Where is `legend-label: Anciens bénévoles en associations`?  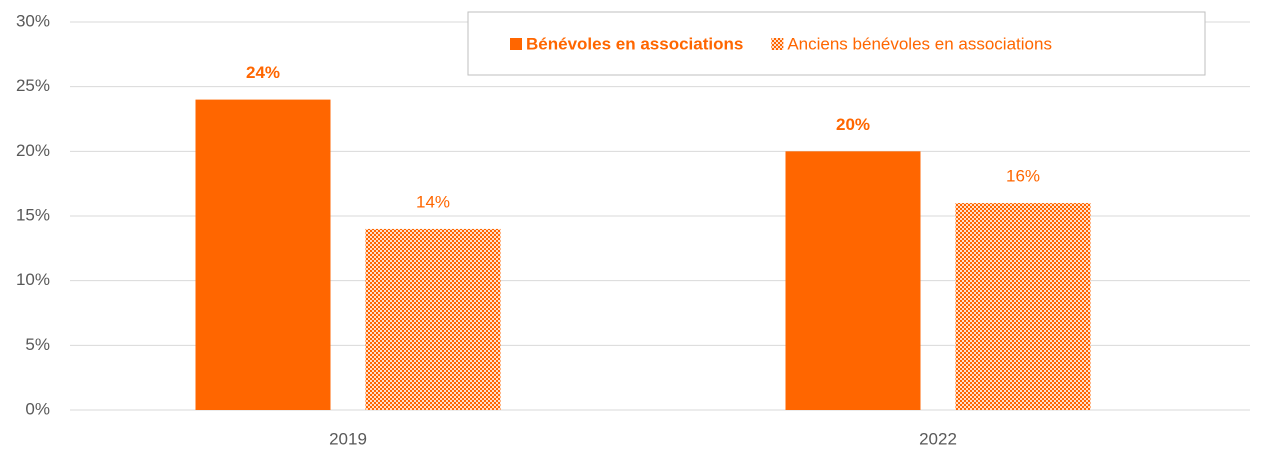
legend-label: Anciens bénévoles en associations is located at coordinates (919, 43).